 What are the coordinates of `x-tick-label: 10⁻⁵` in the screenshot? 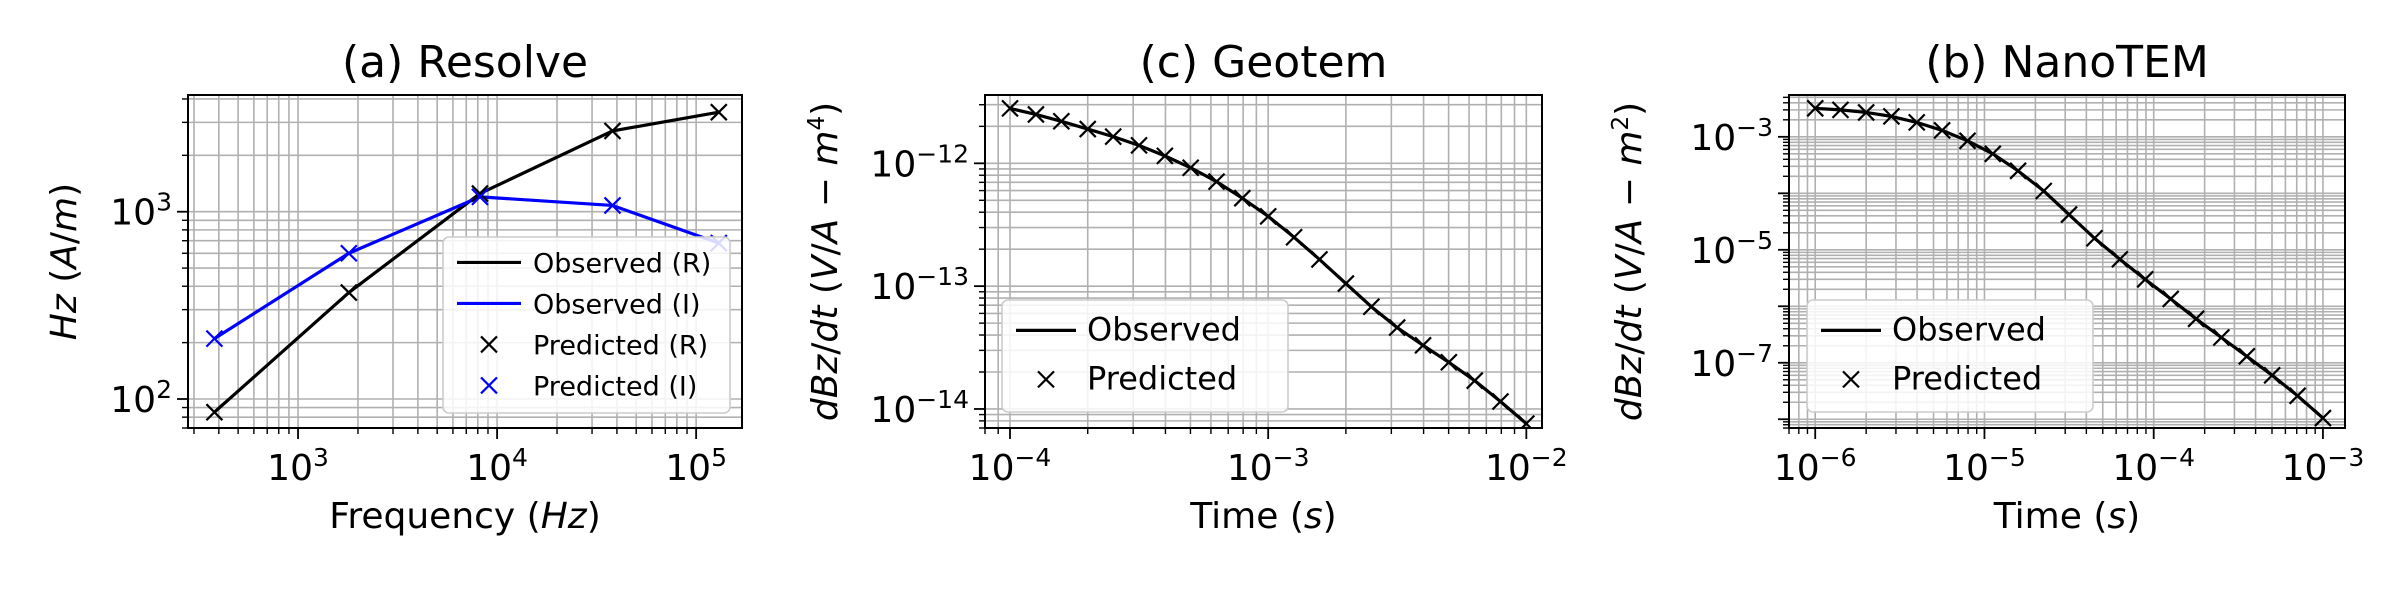 It's located at (1984, 466).